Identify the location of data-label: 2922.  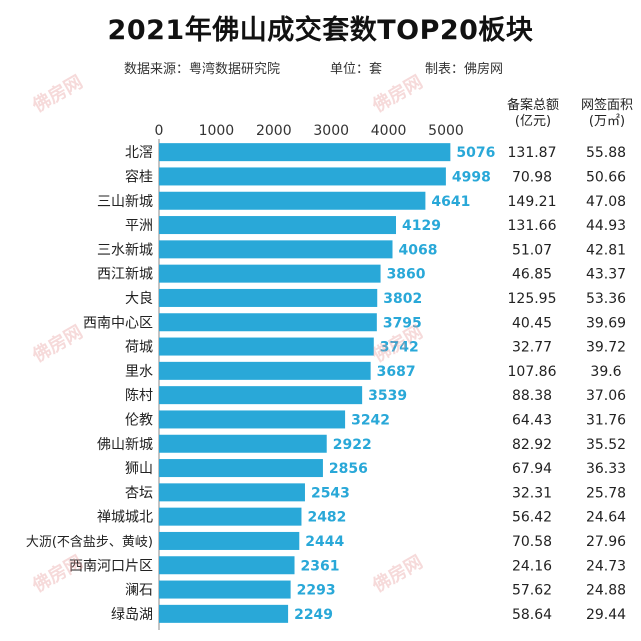
(352, 445).